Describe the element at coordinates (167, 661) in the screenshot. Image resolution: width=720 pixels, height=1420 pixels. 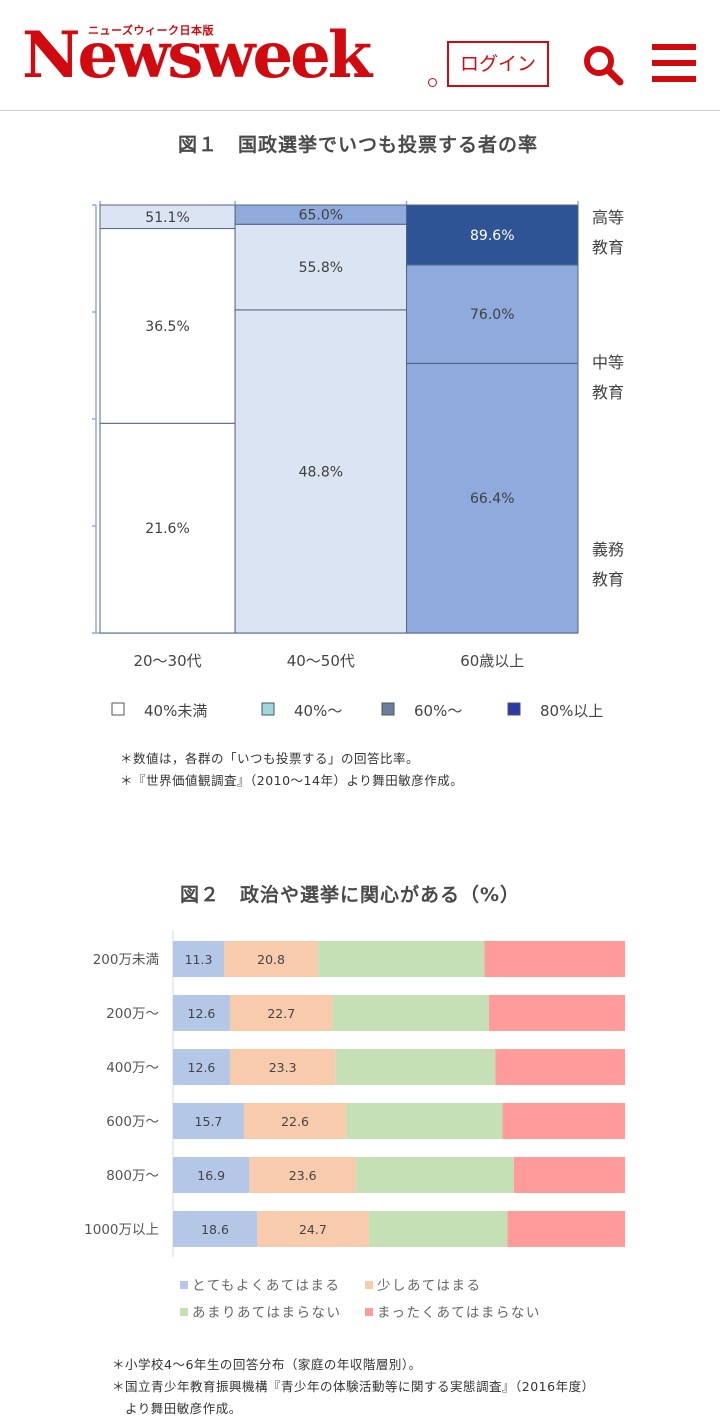
I see `fig1-x-tick-label: 20〜30代` at that location.